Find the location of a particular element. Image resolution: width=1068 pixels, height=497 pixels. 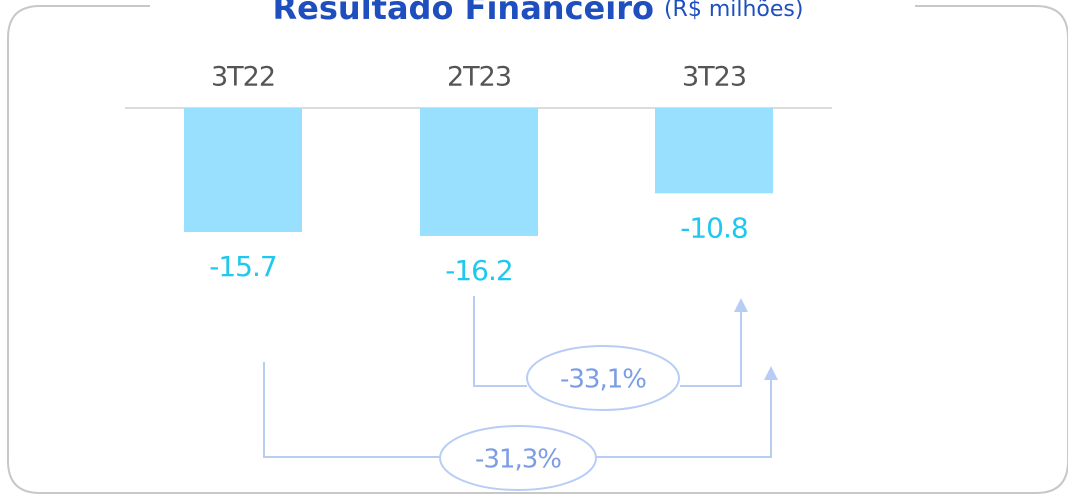

annotation: -31,3% is located at coordinates (518, 460).